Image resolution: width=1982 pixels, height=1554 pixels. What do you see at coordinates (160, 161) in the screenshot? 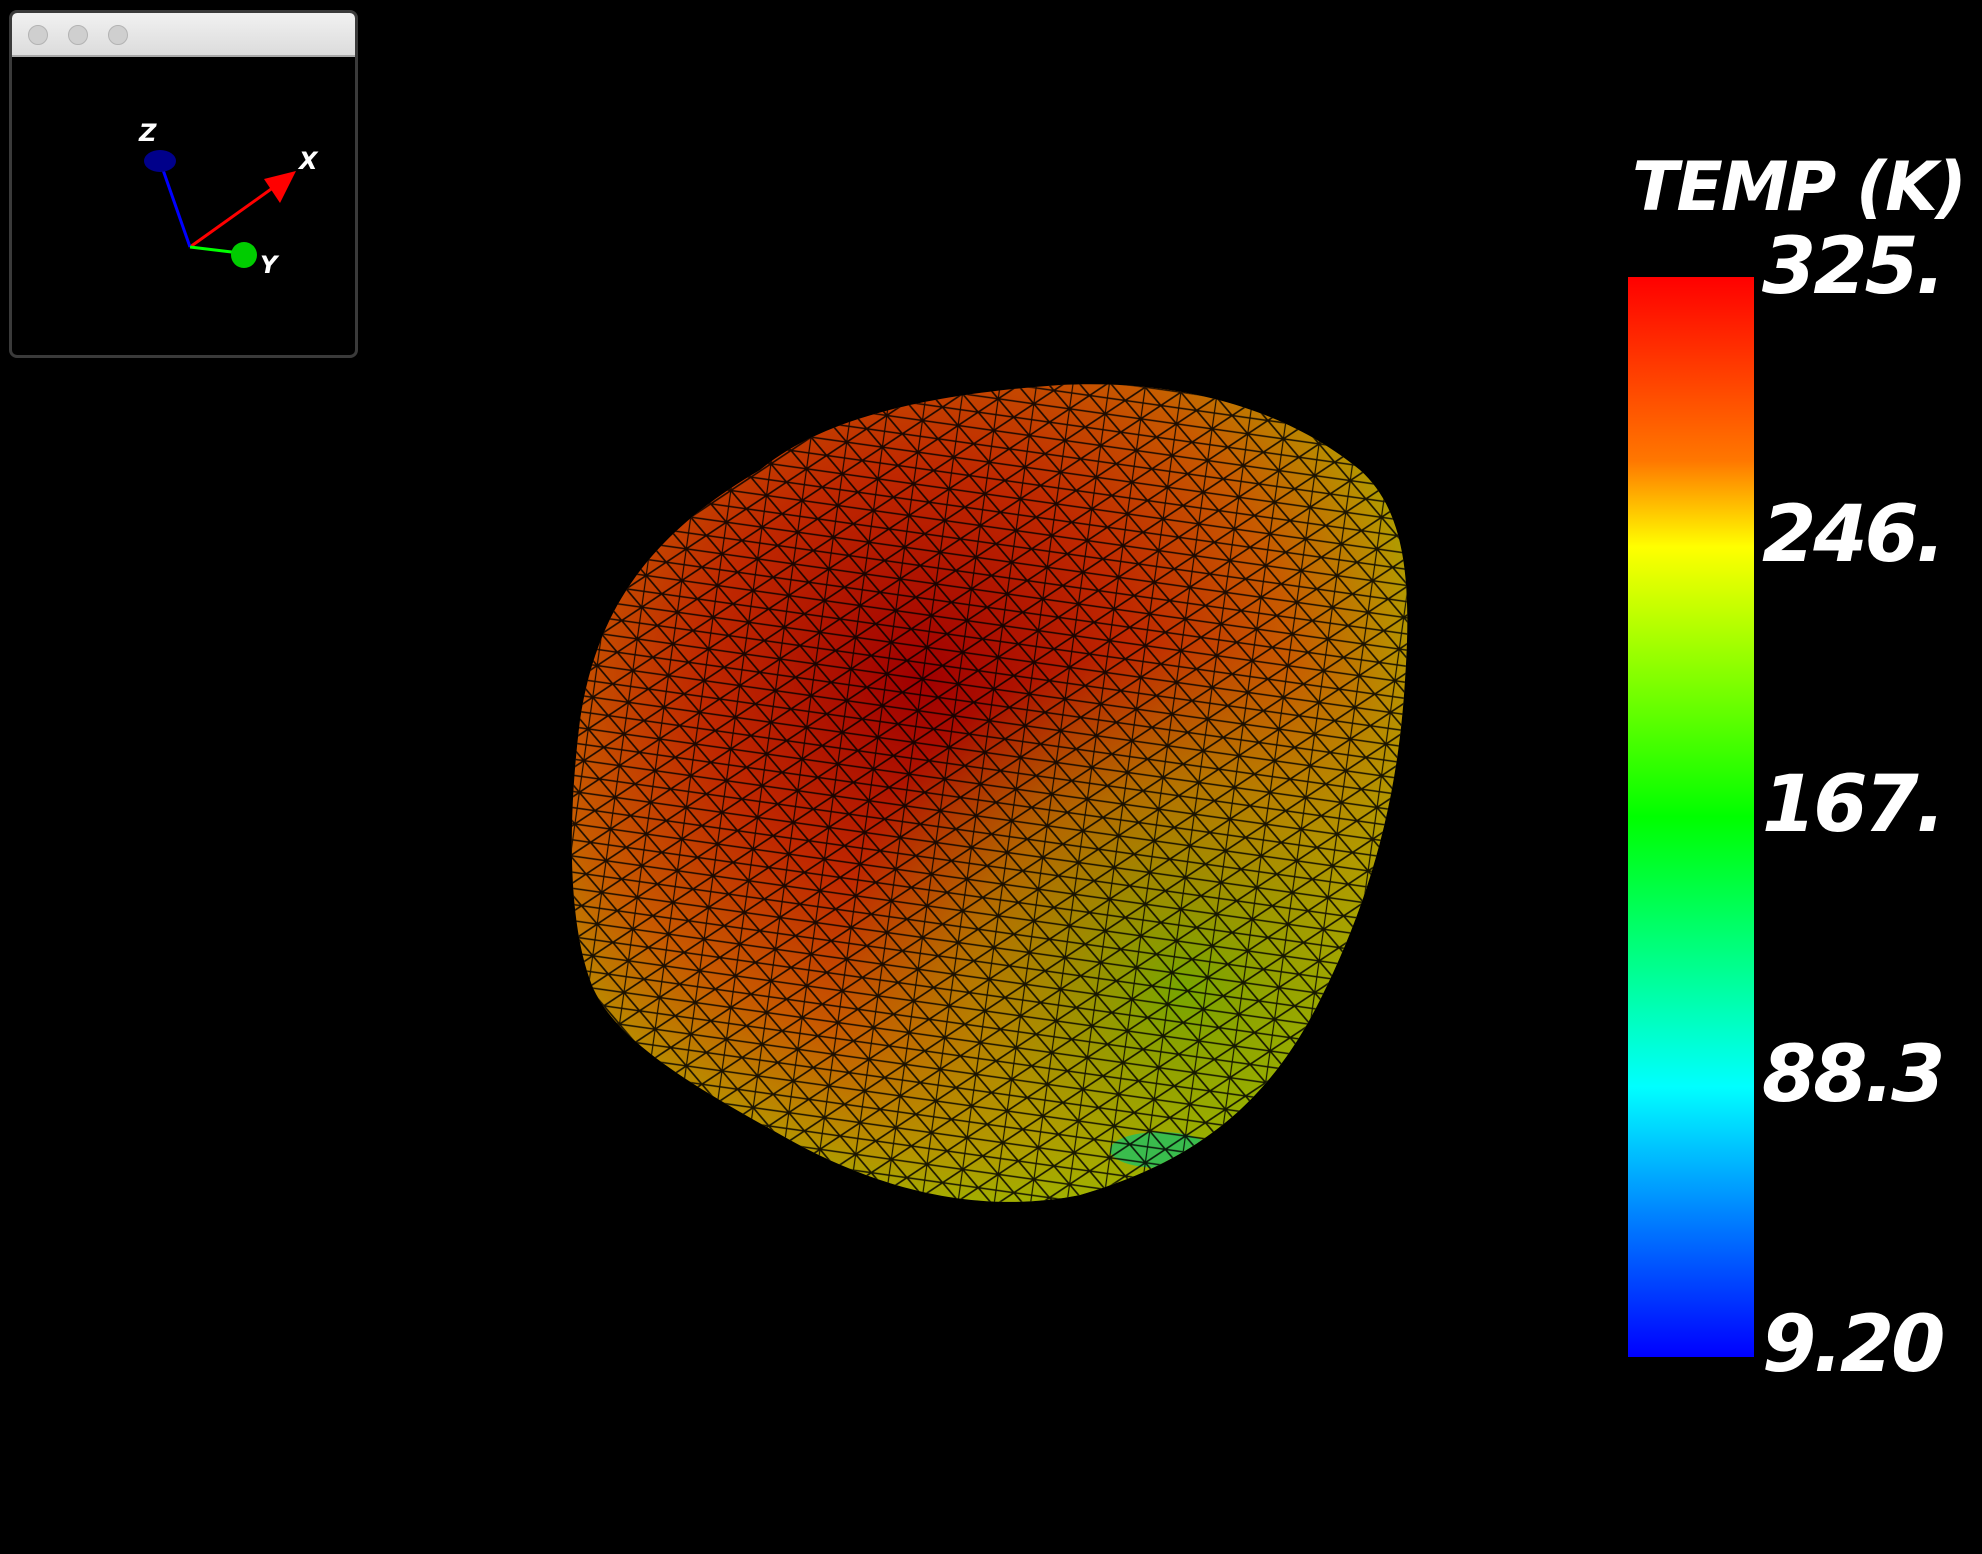
I see `z-axis-arrow-icon` at bounding box center [160, 161].